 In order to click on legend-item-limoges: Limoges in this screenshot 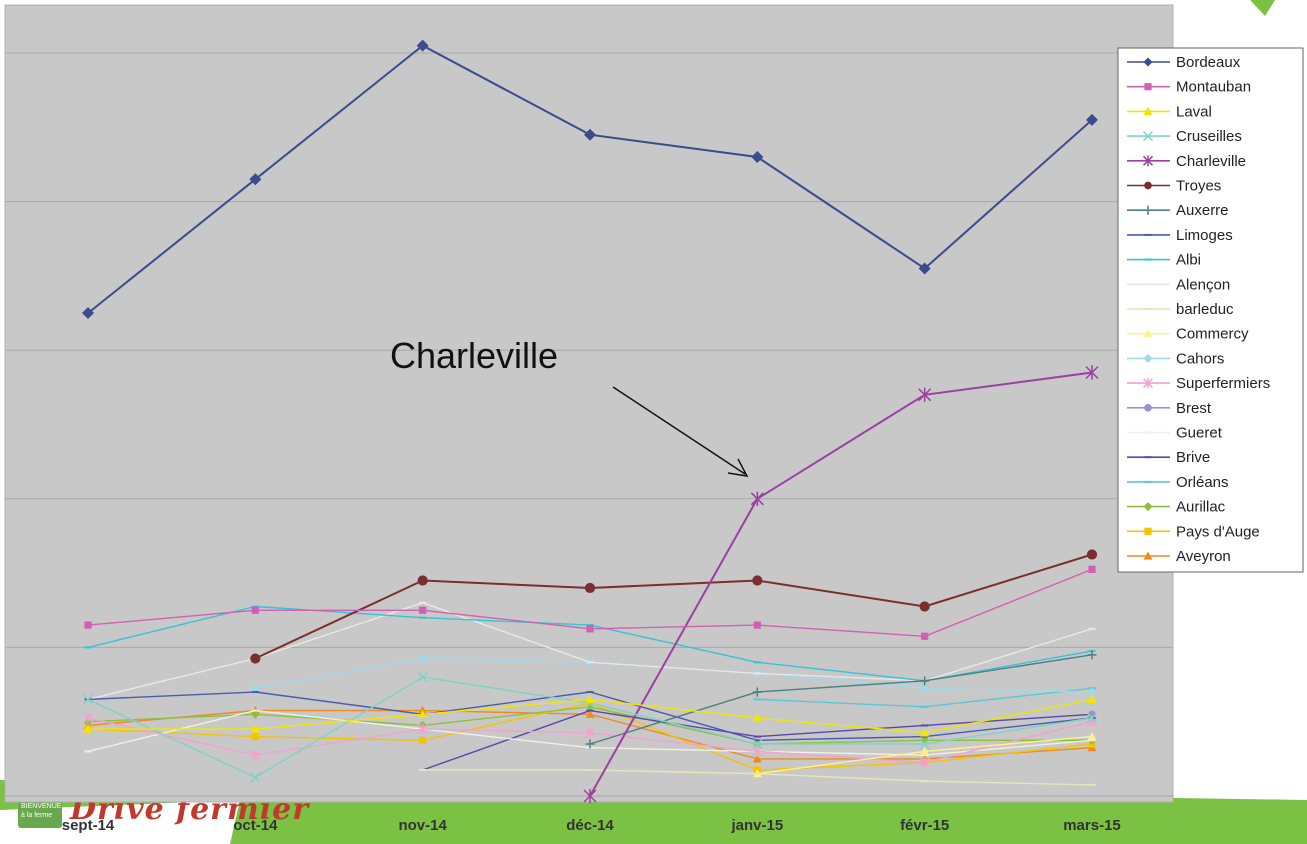, I will do `click(1180, 235)`.